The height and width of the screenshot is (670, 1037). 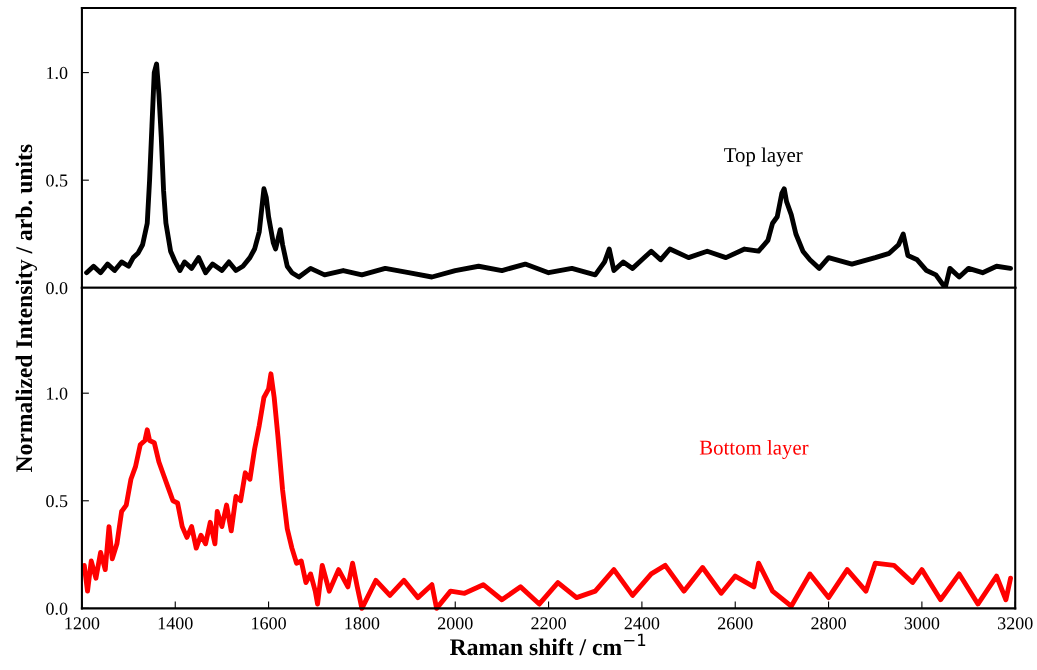 What do you see at coordinates (26, 308) in the screenshot?
I see `y-axis-title: Normalized Intensity / arb. units` at bounding box center [26, 308].